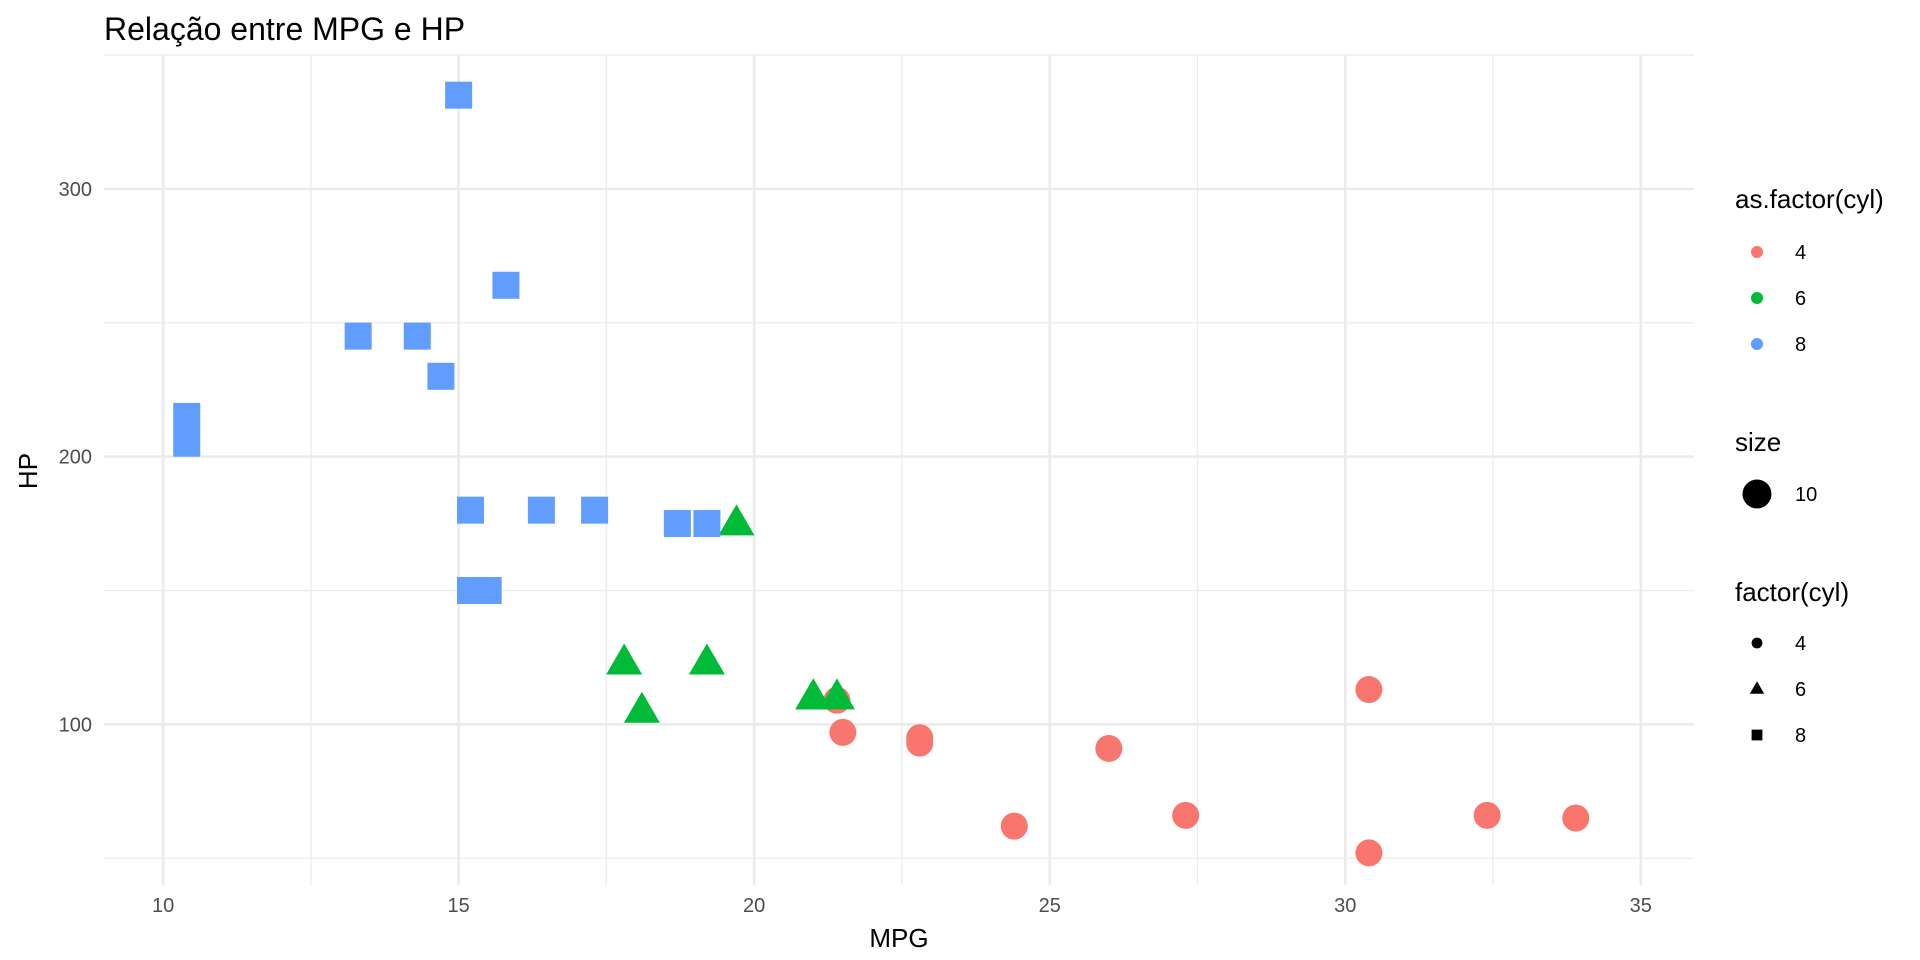  What do you see at coordinates (1806, 495) in the screenshot?
I see `legend-label: 10` at bounding box center [1806, 495].